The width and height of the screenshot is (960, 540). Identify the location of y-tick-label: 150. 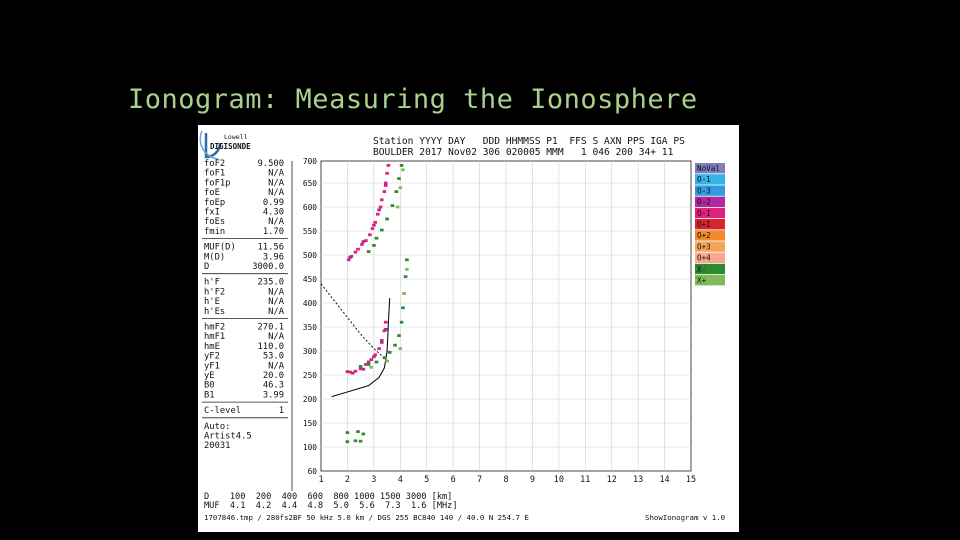
(310, 423).